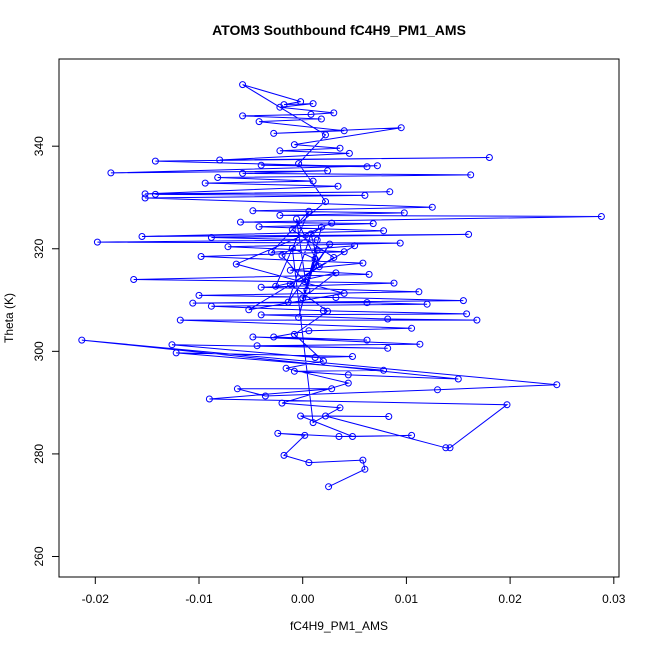  Describe the element at coordinates (510, 599) in the screenshot. I see `x-tick-label: 0.02` at that location.